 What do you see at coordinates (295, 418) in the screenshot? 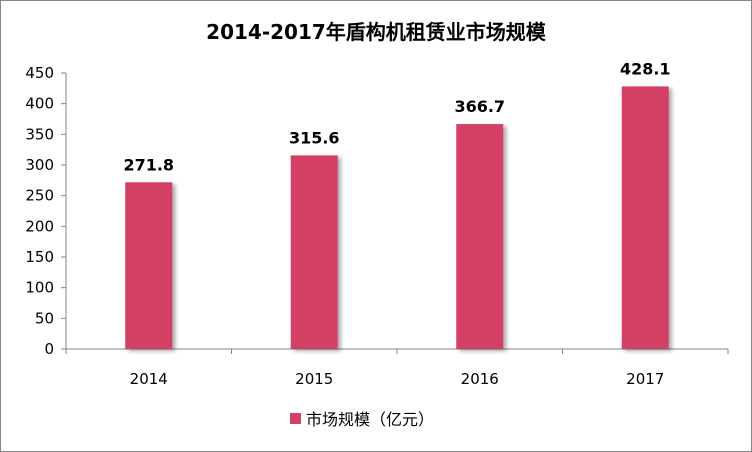
I see `legend-swatch` at bounding box center [295, 418].